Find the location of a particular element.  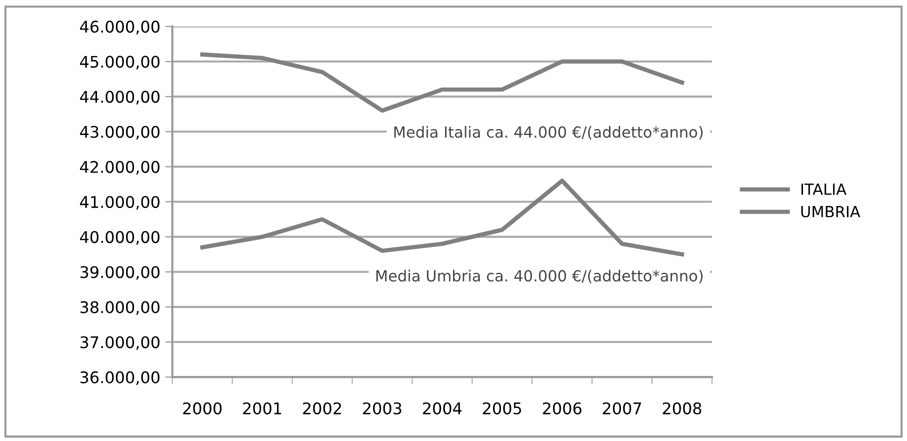

x-tick-label: 2004 is located at coordinates (442, 408).